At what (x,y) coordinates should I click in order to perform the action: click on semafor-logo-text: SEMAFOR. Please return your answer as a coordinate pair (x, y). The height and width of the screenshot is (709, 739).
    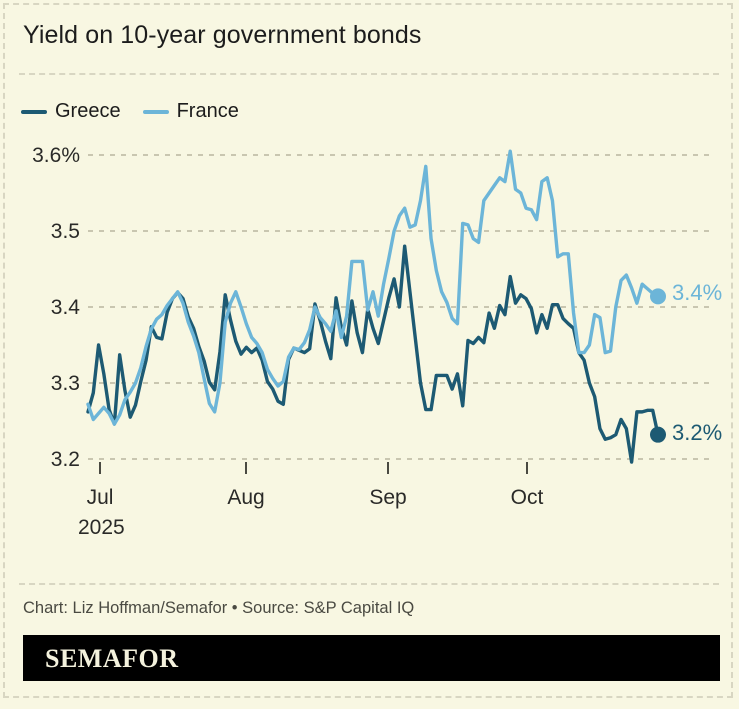
    Looking at the image, I should click on (112, 658).